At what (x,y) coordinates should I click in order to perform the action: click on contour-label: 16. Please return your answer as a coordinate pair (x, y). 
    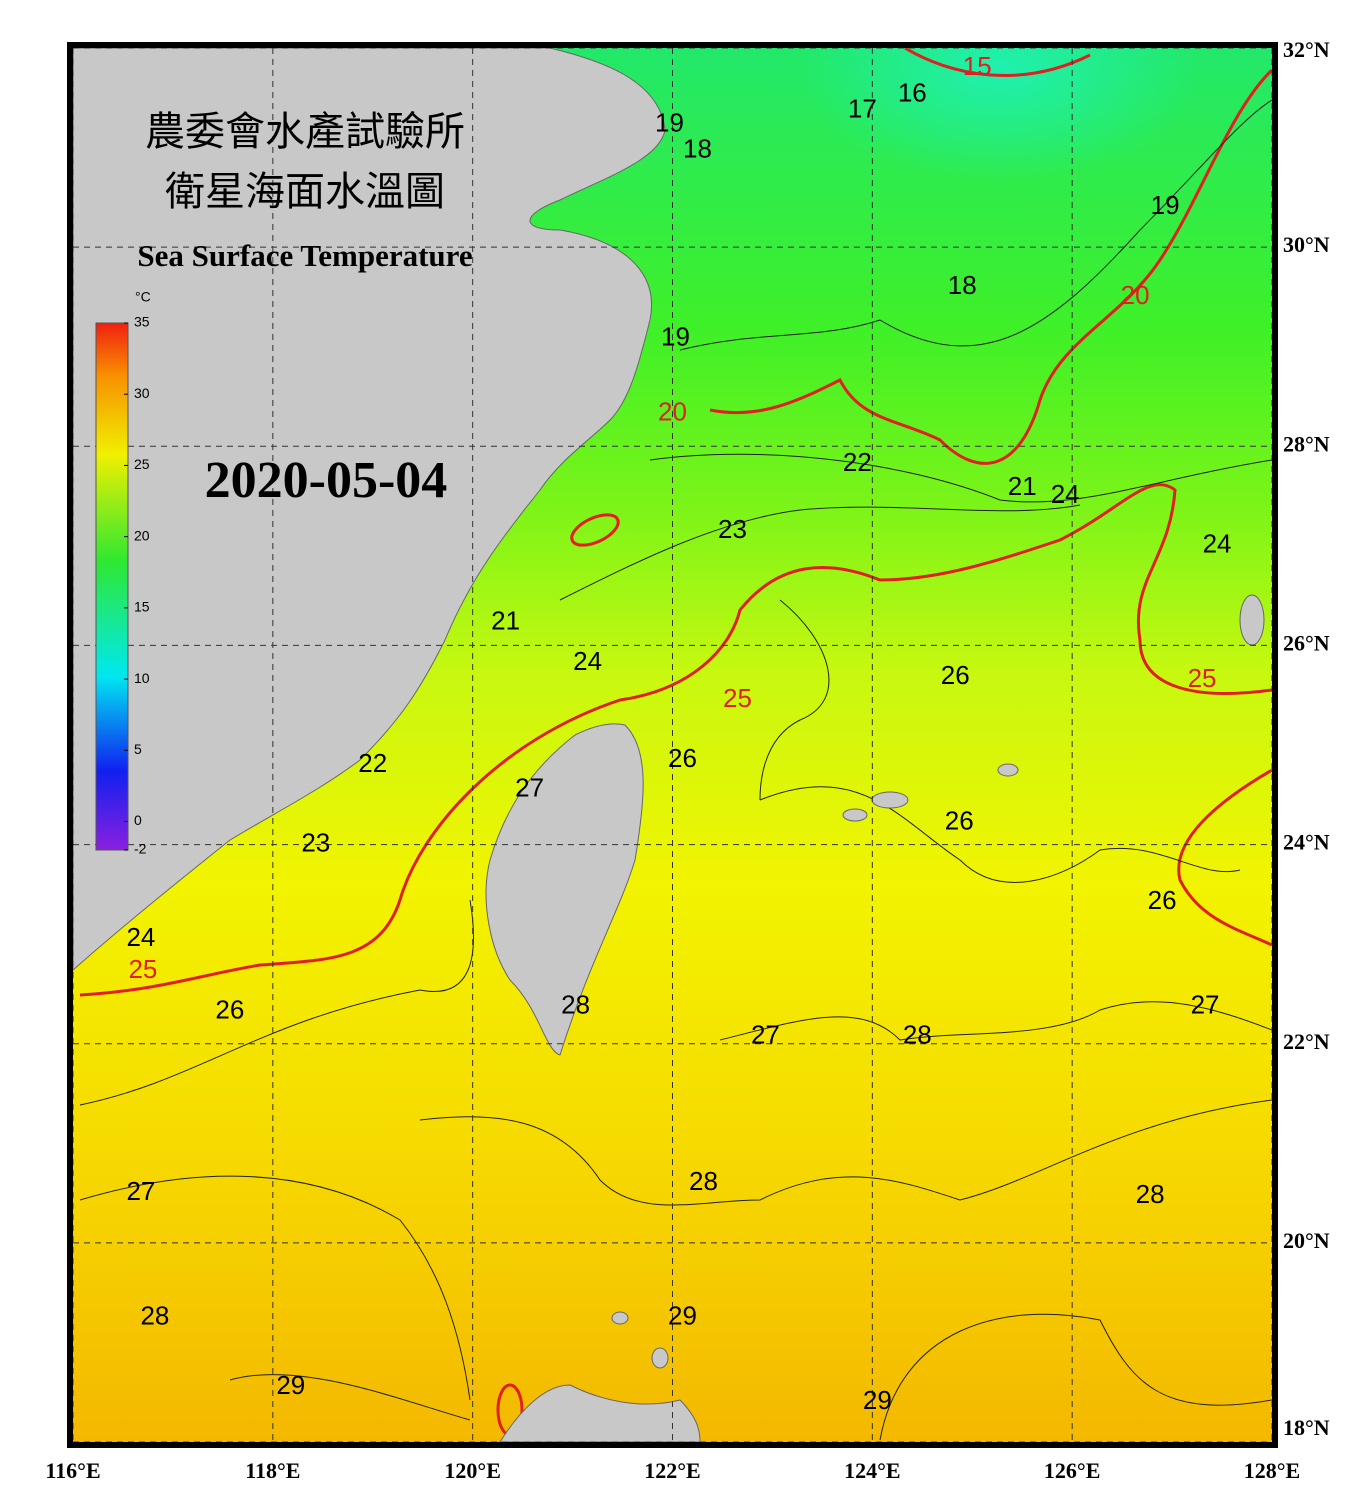
    Looking at the image, I should click on (912, 93).